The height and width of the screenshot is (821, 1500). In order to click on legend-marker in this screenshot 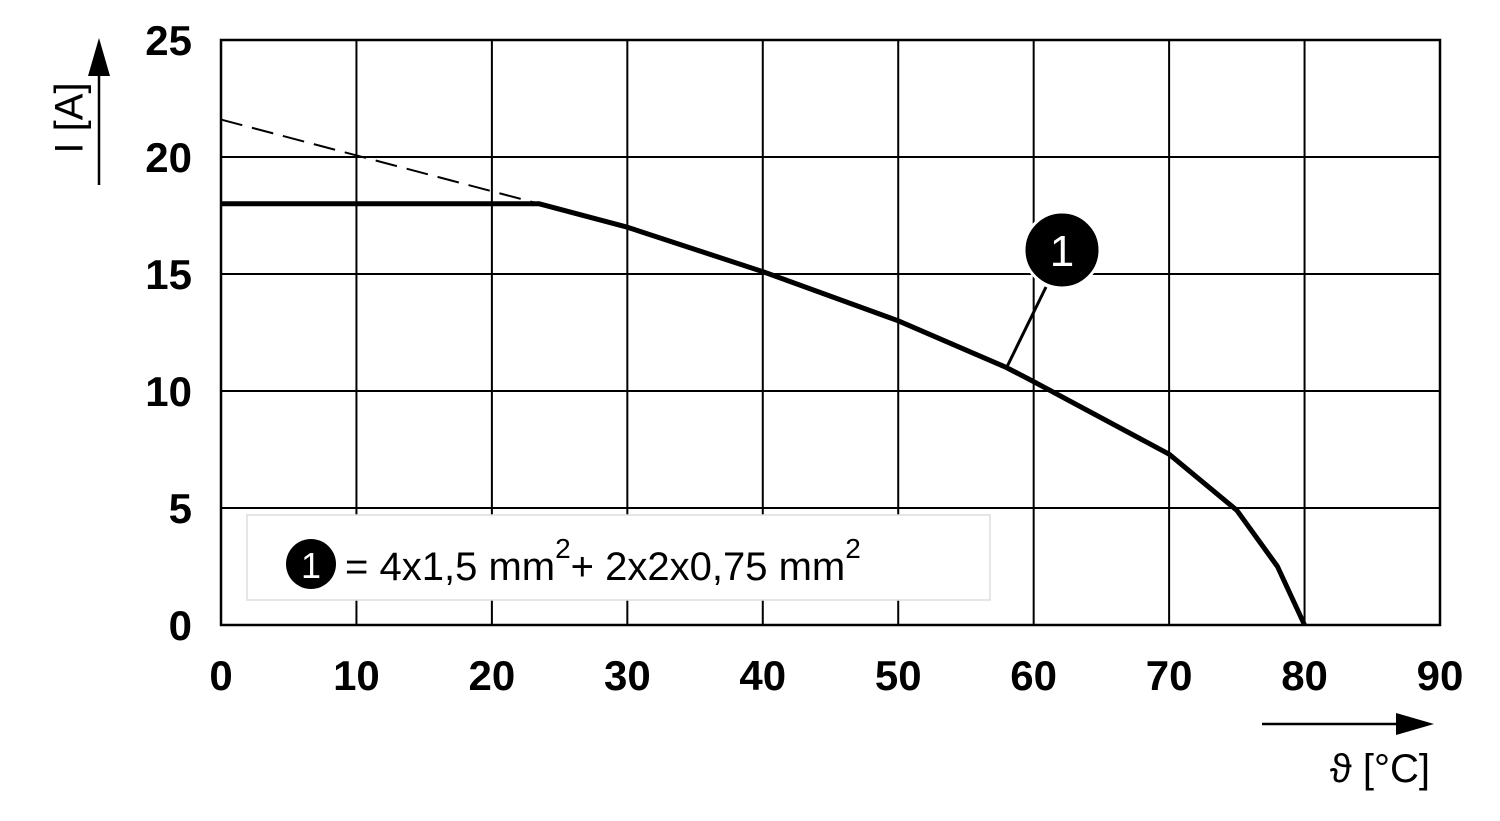, I will do `click(311, 564)`.